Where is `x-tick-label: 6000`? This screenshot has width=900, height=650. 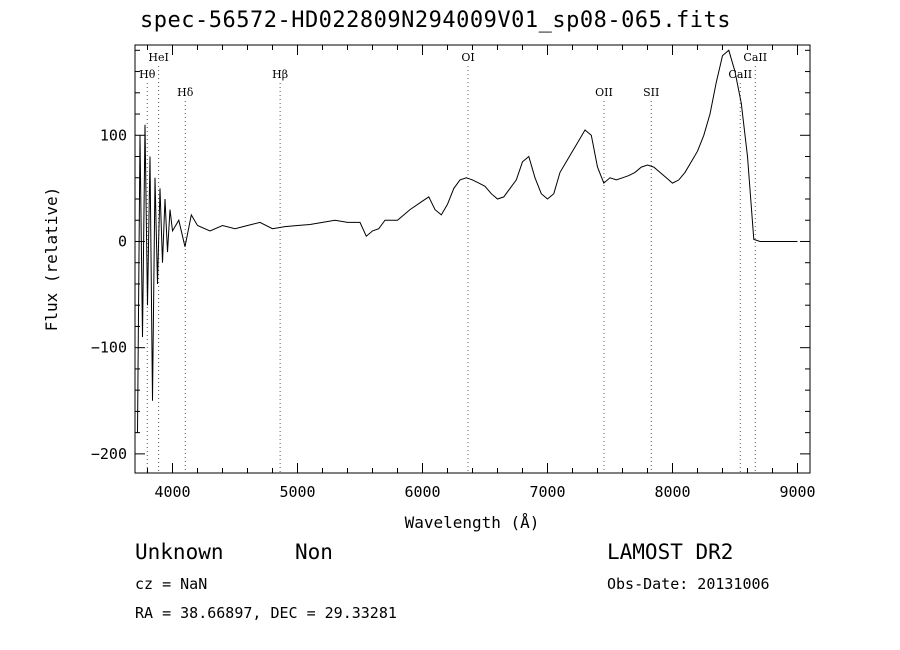
x-tick-label: 6000 is located at coordinates (422, 492).